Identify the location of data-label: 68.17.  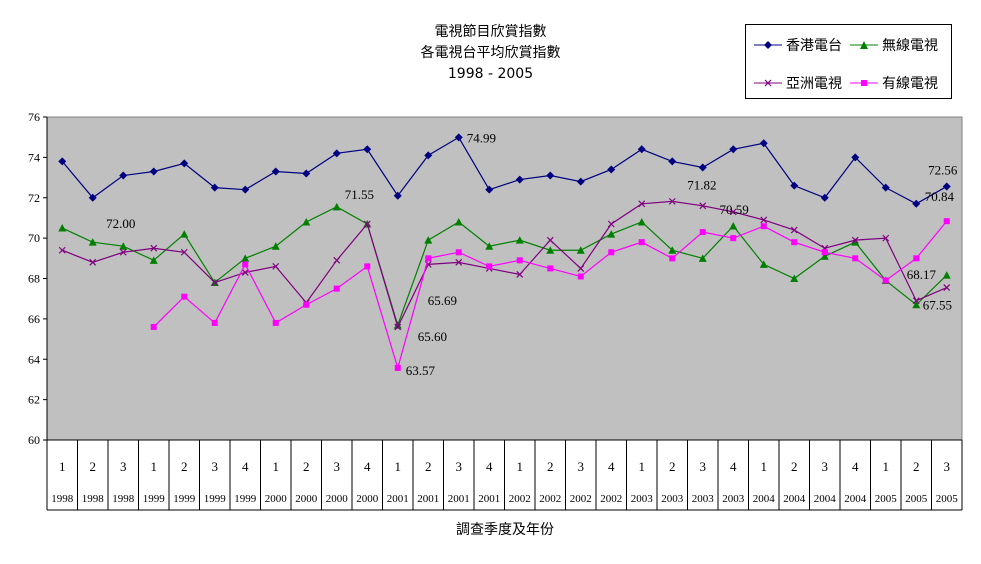
(922, 274).